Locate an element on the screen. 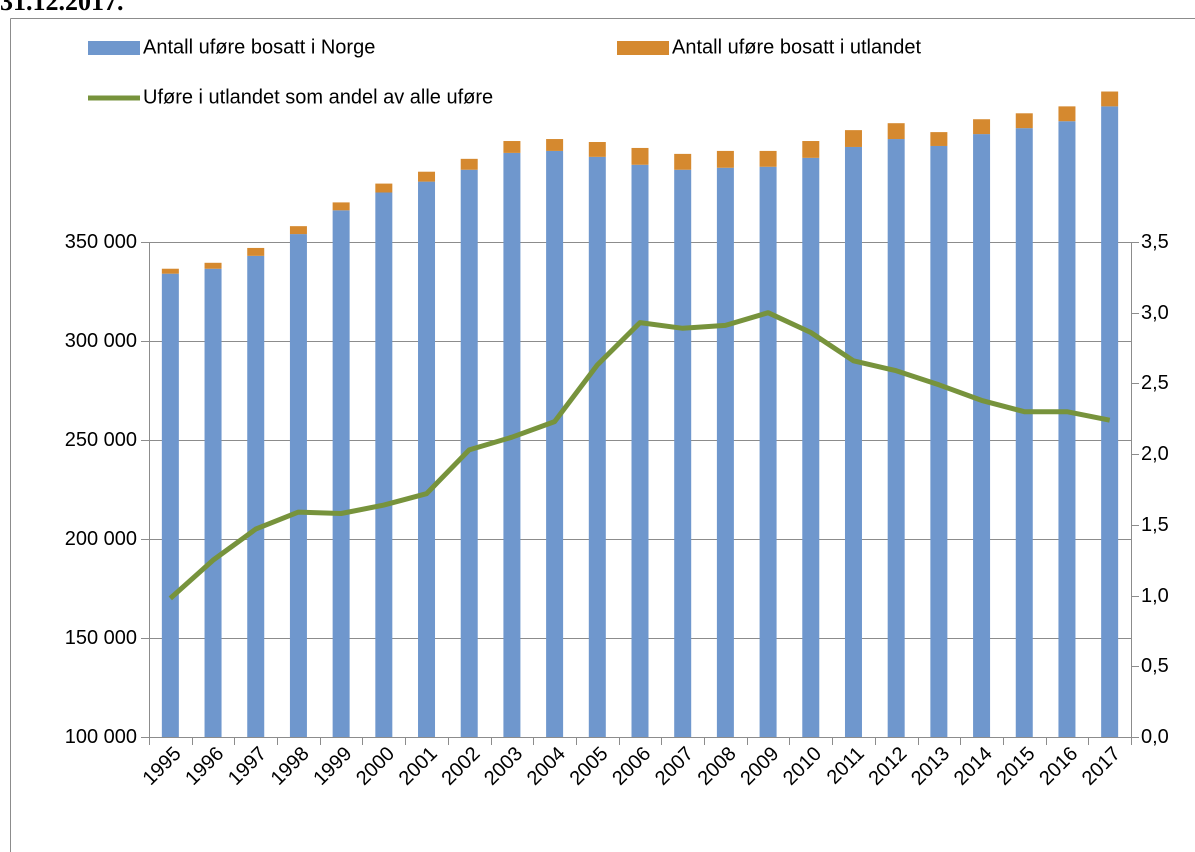 Image resolution: width=1195 pixels, height=852 pixels. legend-label: Antall uføre bosatt i utlandet is located at coordinates (796, 47).